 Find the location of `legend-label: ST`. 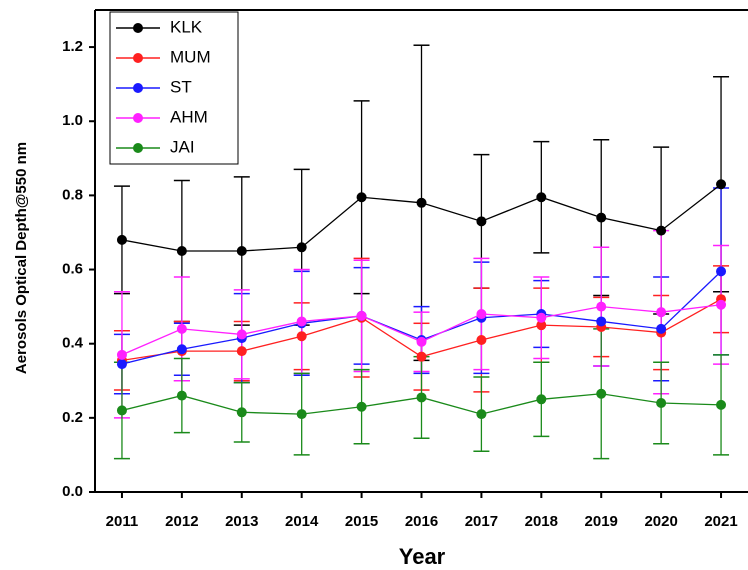

legend-label: ST is located at coordinates (181, 86).